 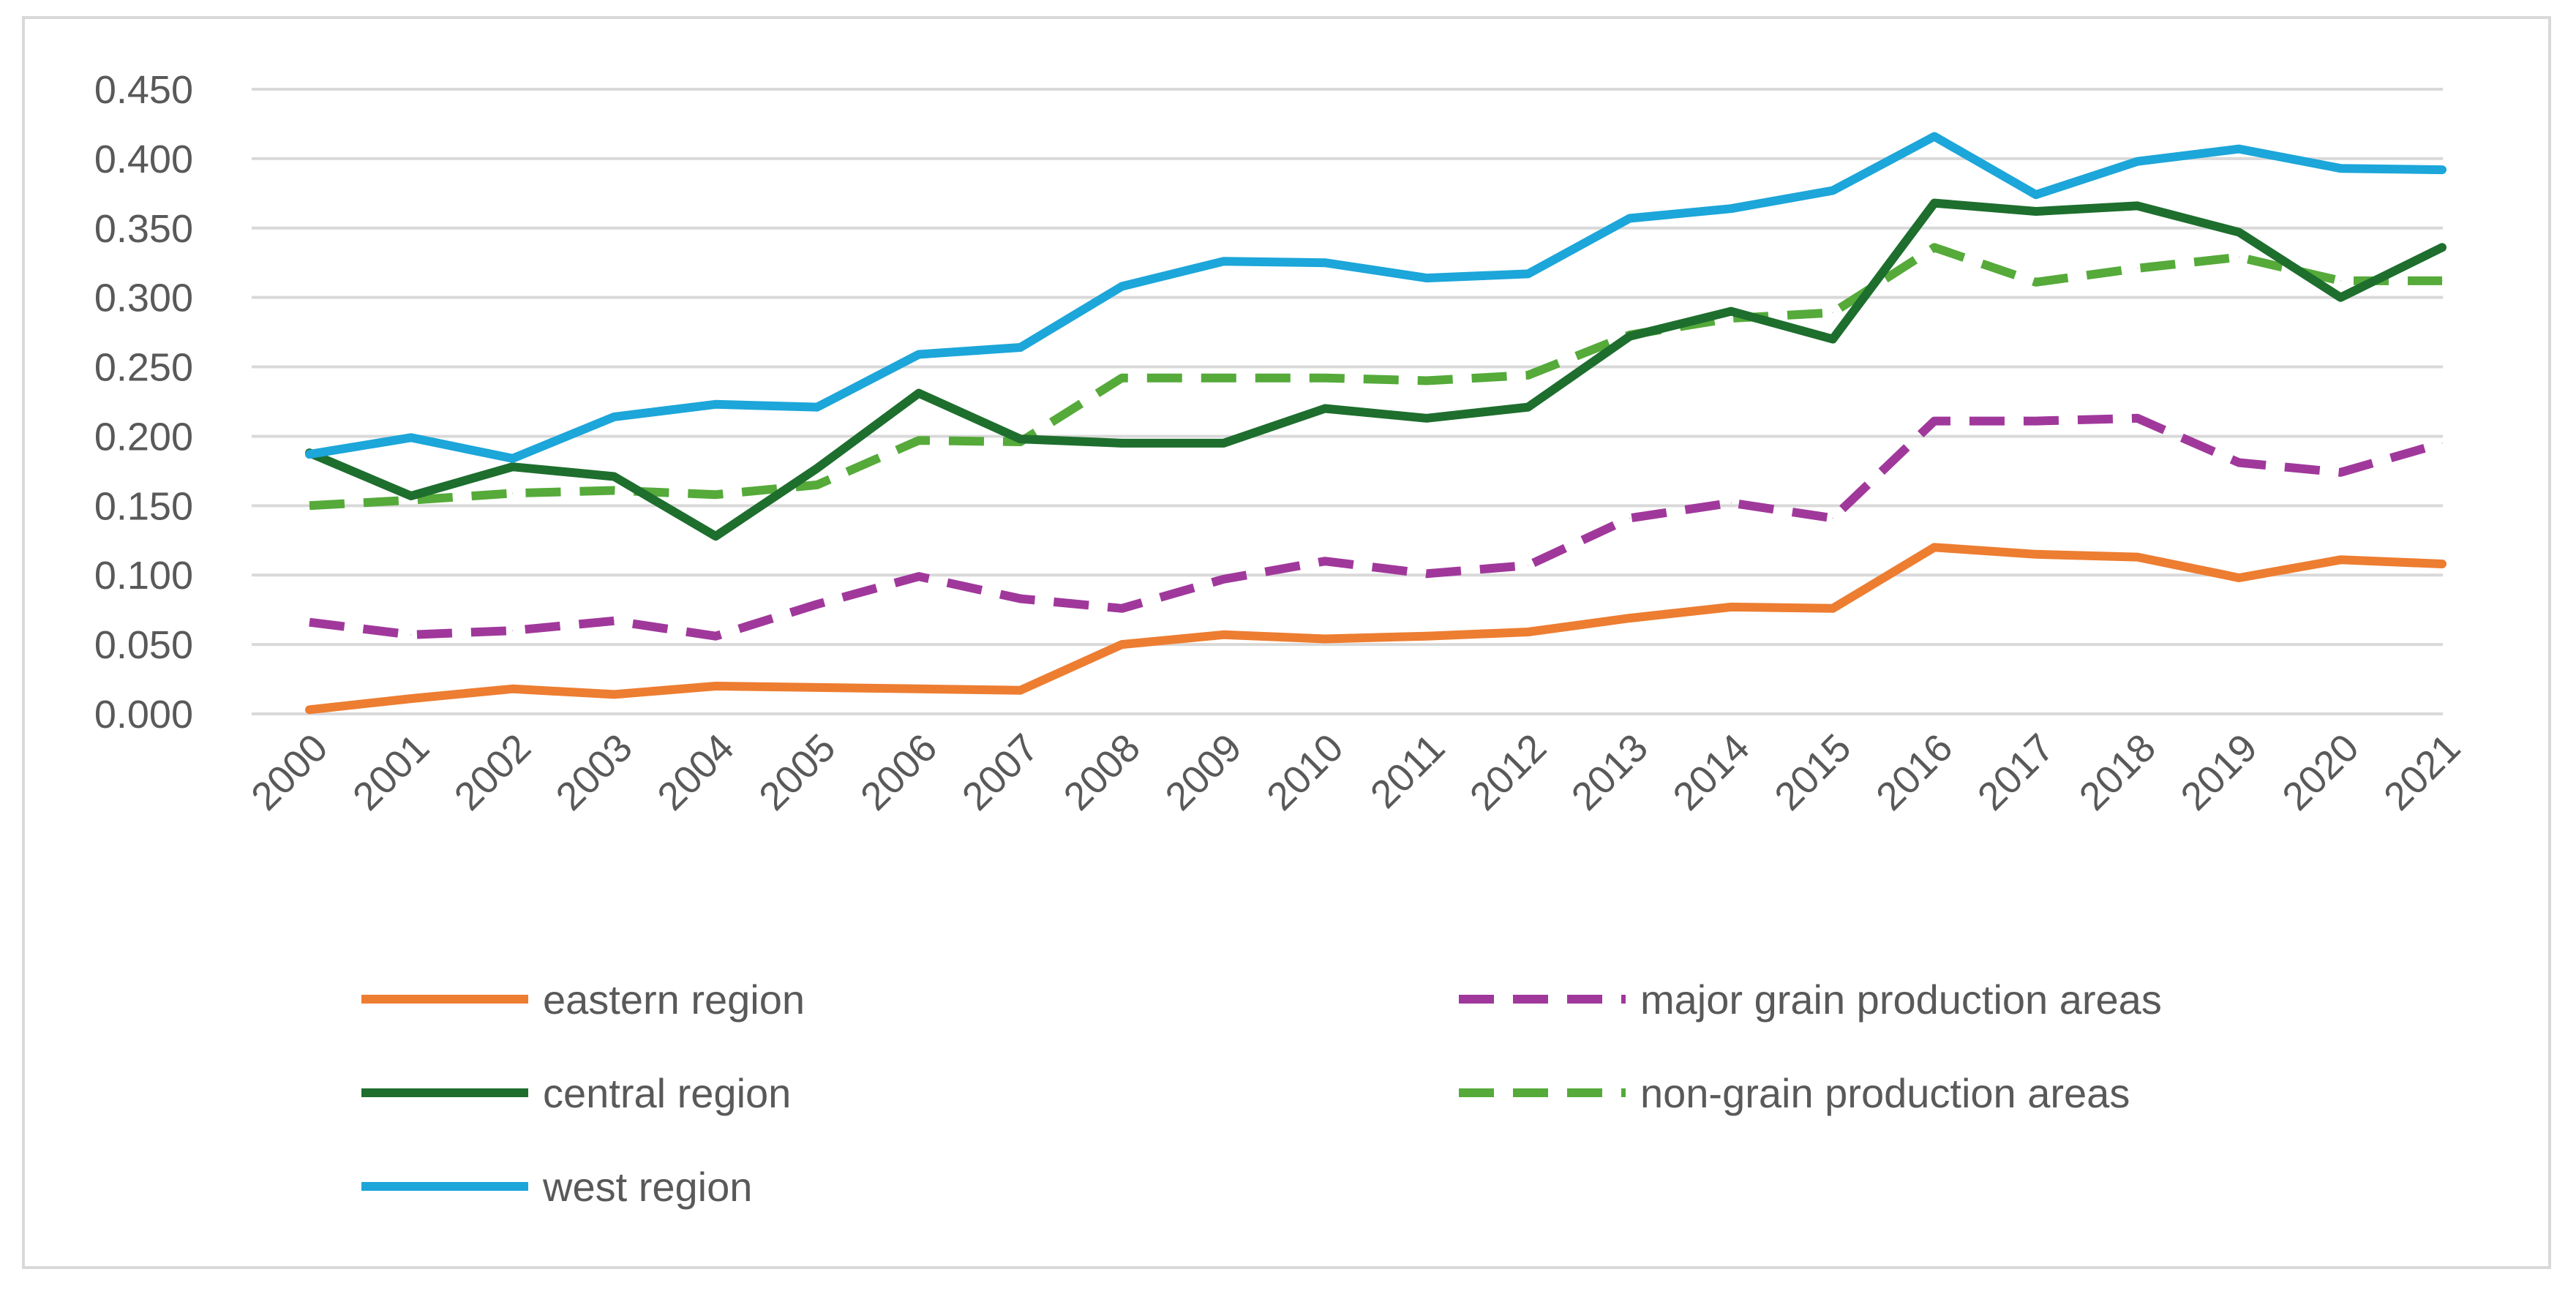 What do you see at coordinates (143, 576) in the screenshot?
I see `y-tick-label: 0.100` at bounding box center [143, 576].